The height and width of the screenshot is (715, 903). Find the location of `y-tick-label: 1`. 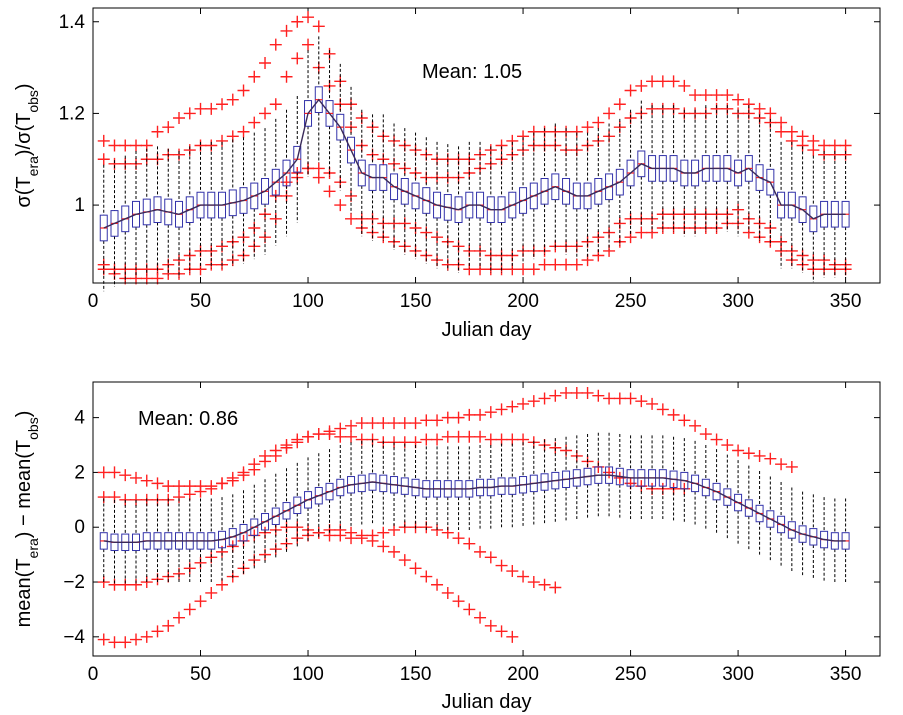

y-tick-label: 1 is located at coordinates (79, 205).